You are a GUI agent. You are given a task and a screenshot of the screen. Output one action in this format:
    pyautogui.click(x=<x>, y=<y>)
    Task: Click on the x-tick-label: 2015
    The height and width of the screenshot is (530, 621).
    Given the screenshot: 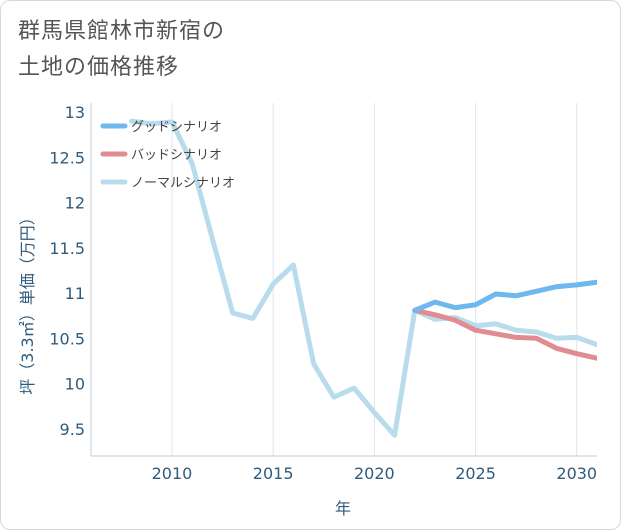 What is the action you would take?
    pyautogui.click(x=273, y=473)
    